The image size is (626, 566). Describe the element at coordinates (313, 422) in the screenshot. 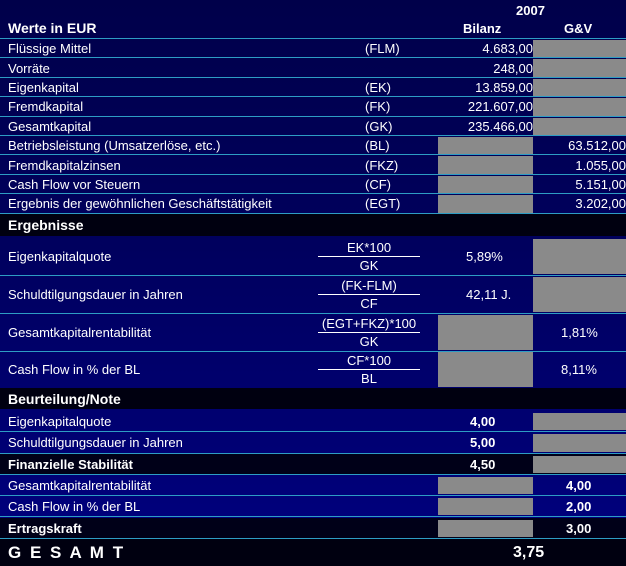

I see `grade-row: Eigenkapitalquote 4,00` at that location.